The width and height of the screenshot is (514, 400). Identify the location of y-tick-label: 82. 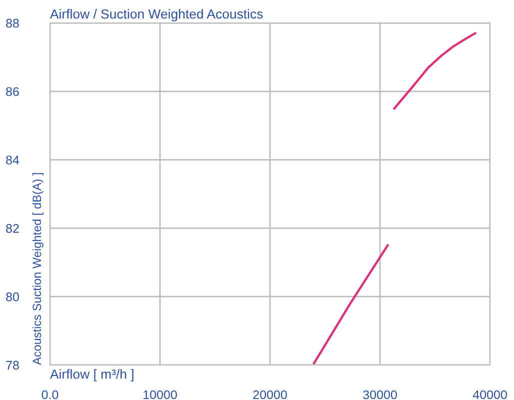
(12, 228).